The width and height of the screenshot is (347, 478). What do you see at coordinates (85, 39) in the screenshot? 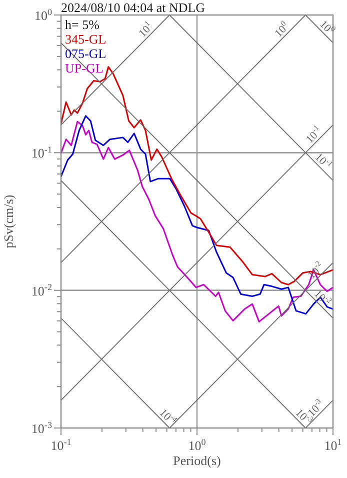
I see `series-label: 345-GL` at bounding box center [85, 39].